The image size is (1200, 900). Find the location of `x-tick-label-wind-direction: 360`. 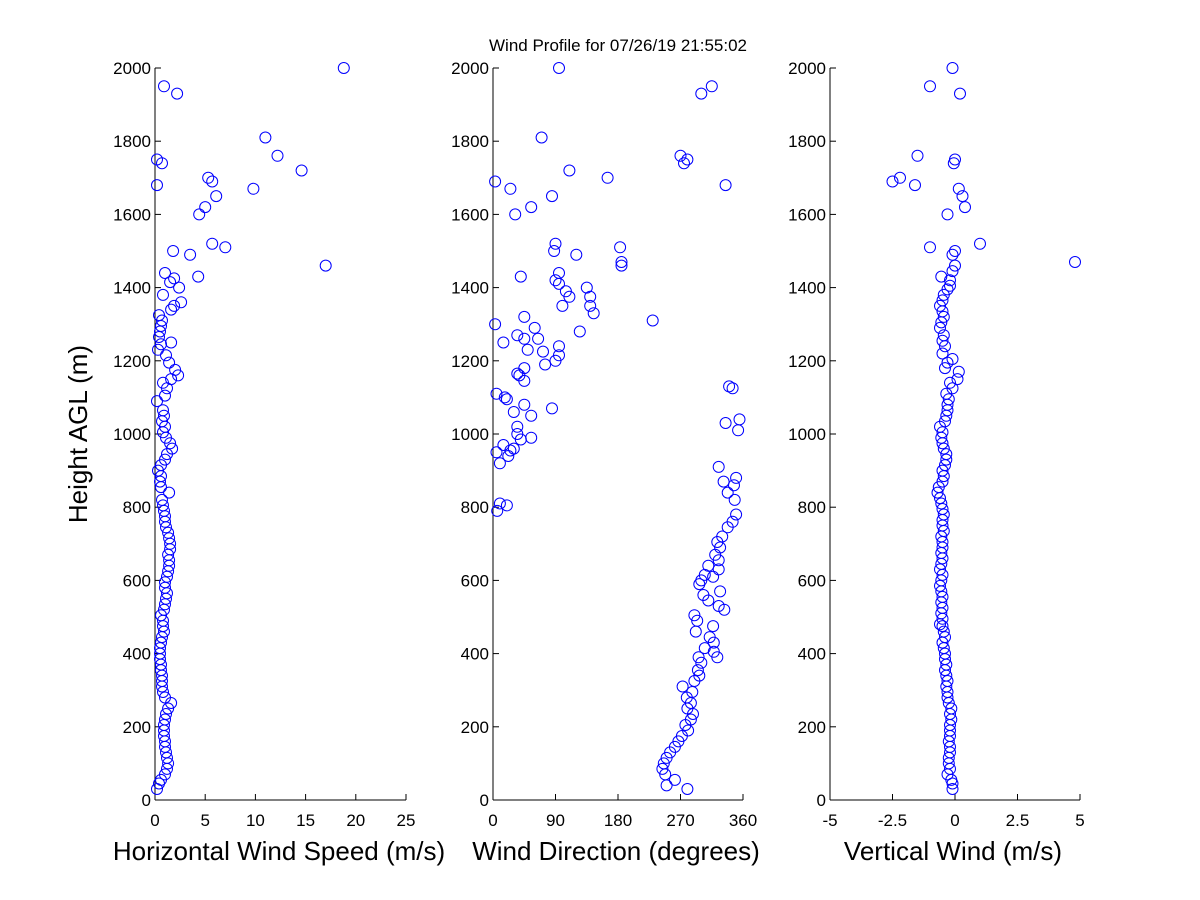

x-tick-label-wind-direction: 360 is located at coordinates (743, 820).